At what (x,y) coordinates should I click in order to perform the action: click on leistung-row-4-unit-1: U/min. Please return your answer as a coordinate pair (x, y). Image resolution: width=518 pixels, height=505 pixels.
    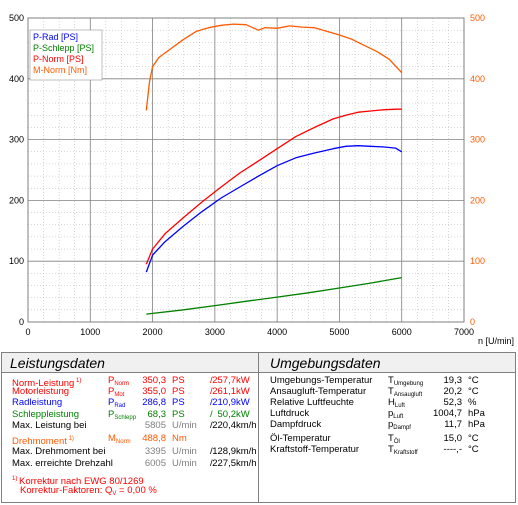
    Looking at the image, I should click on (184, 425).